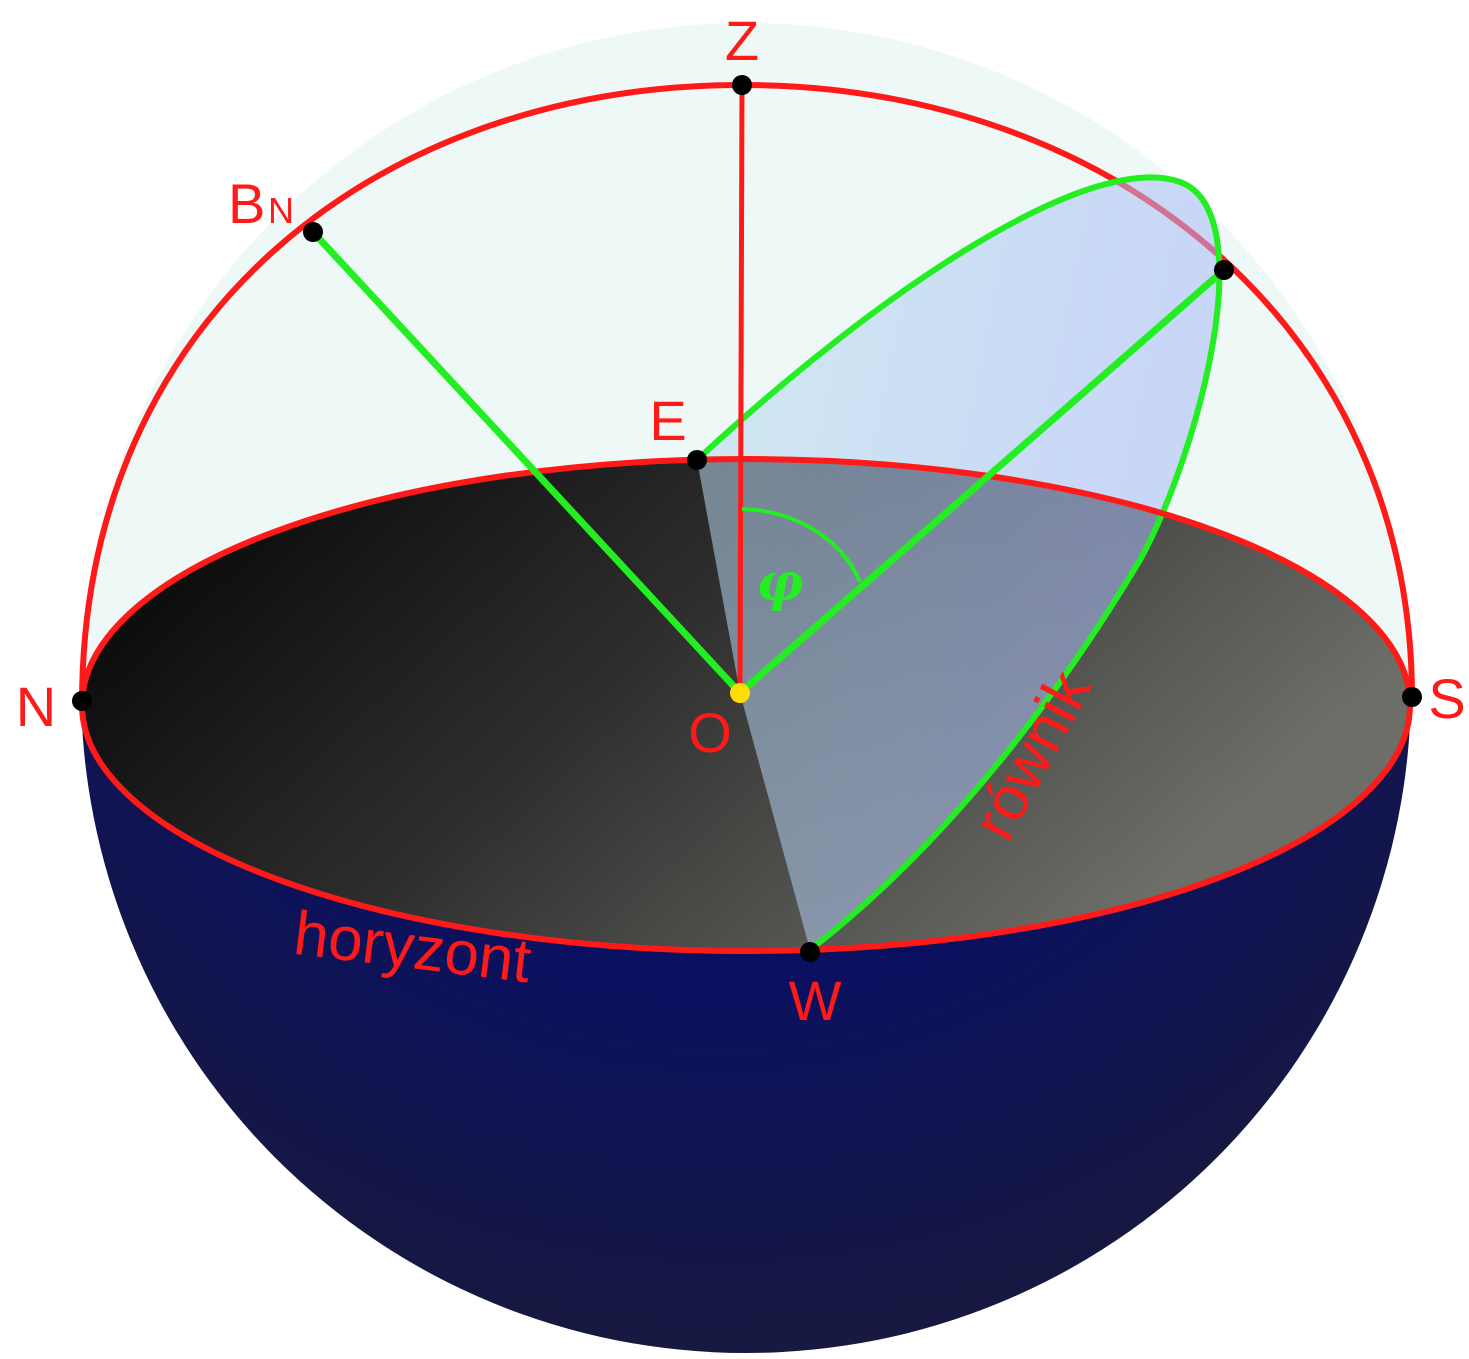 This screenshot has width=1469, height=1359. I want to click on label-west: W, so click(815, 1000).